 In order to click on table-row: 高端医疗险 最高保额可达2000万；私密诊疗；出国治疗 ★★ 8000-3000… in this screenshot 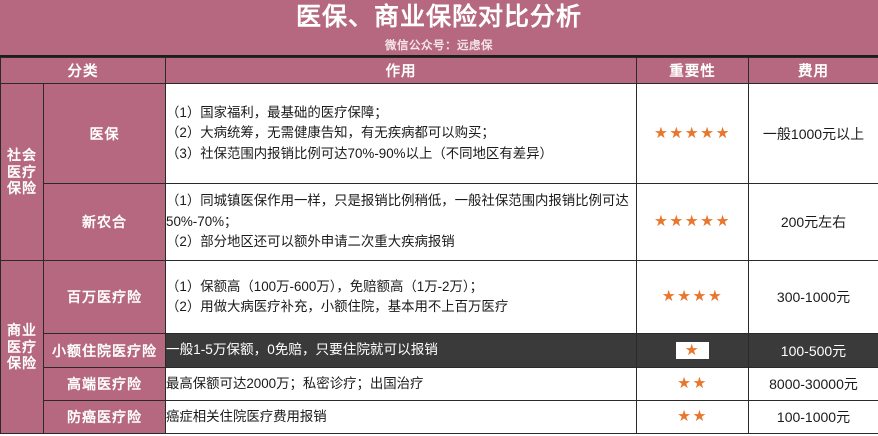, I will do `click(439, 384)`.